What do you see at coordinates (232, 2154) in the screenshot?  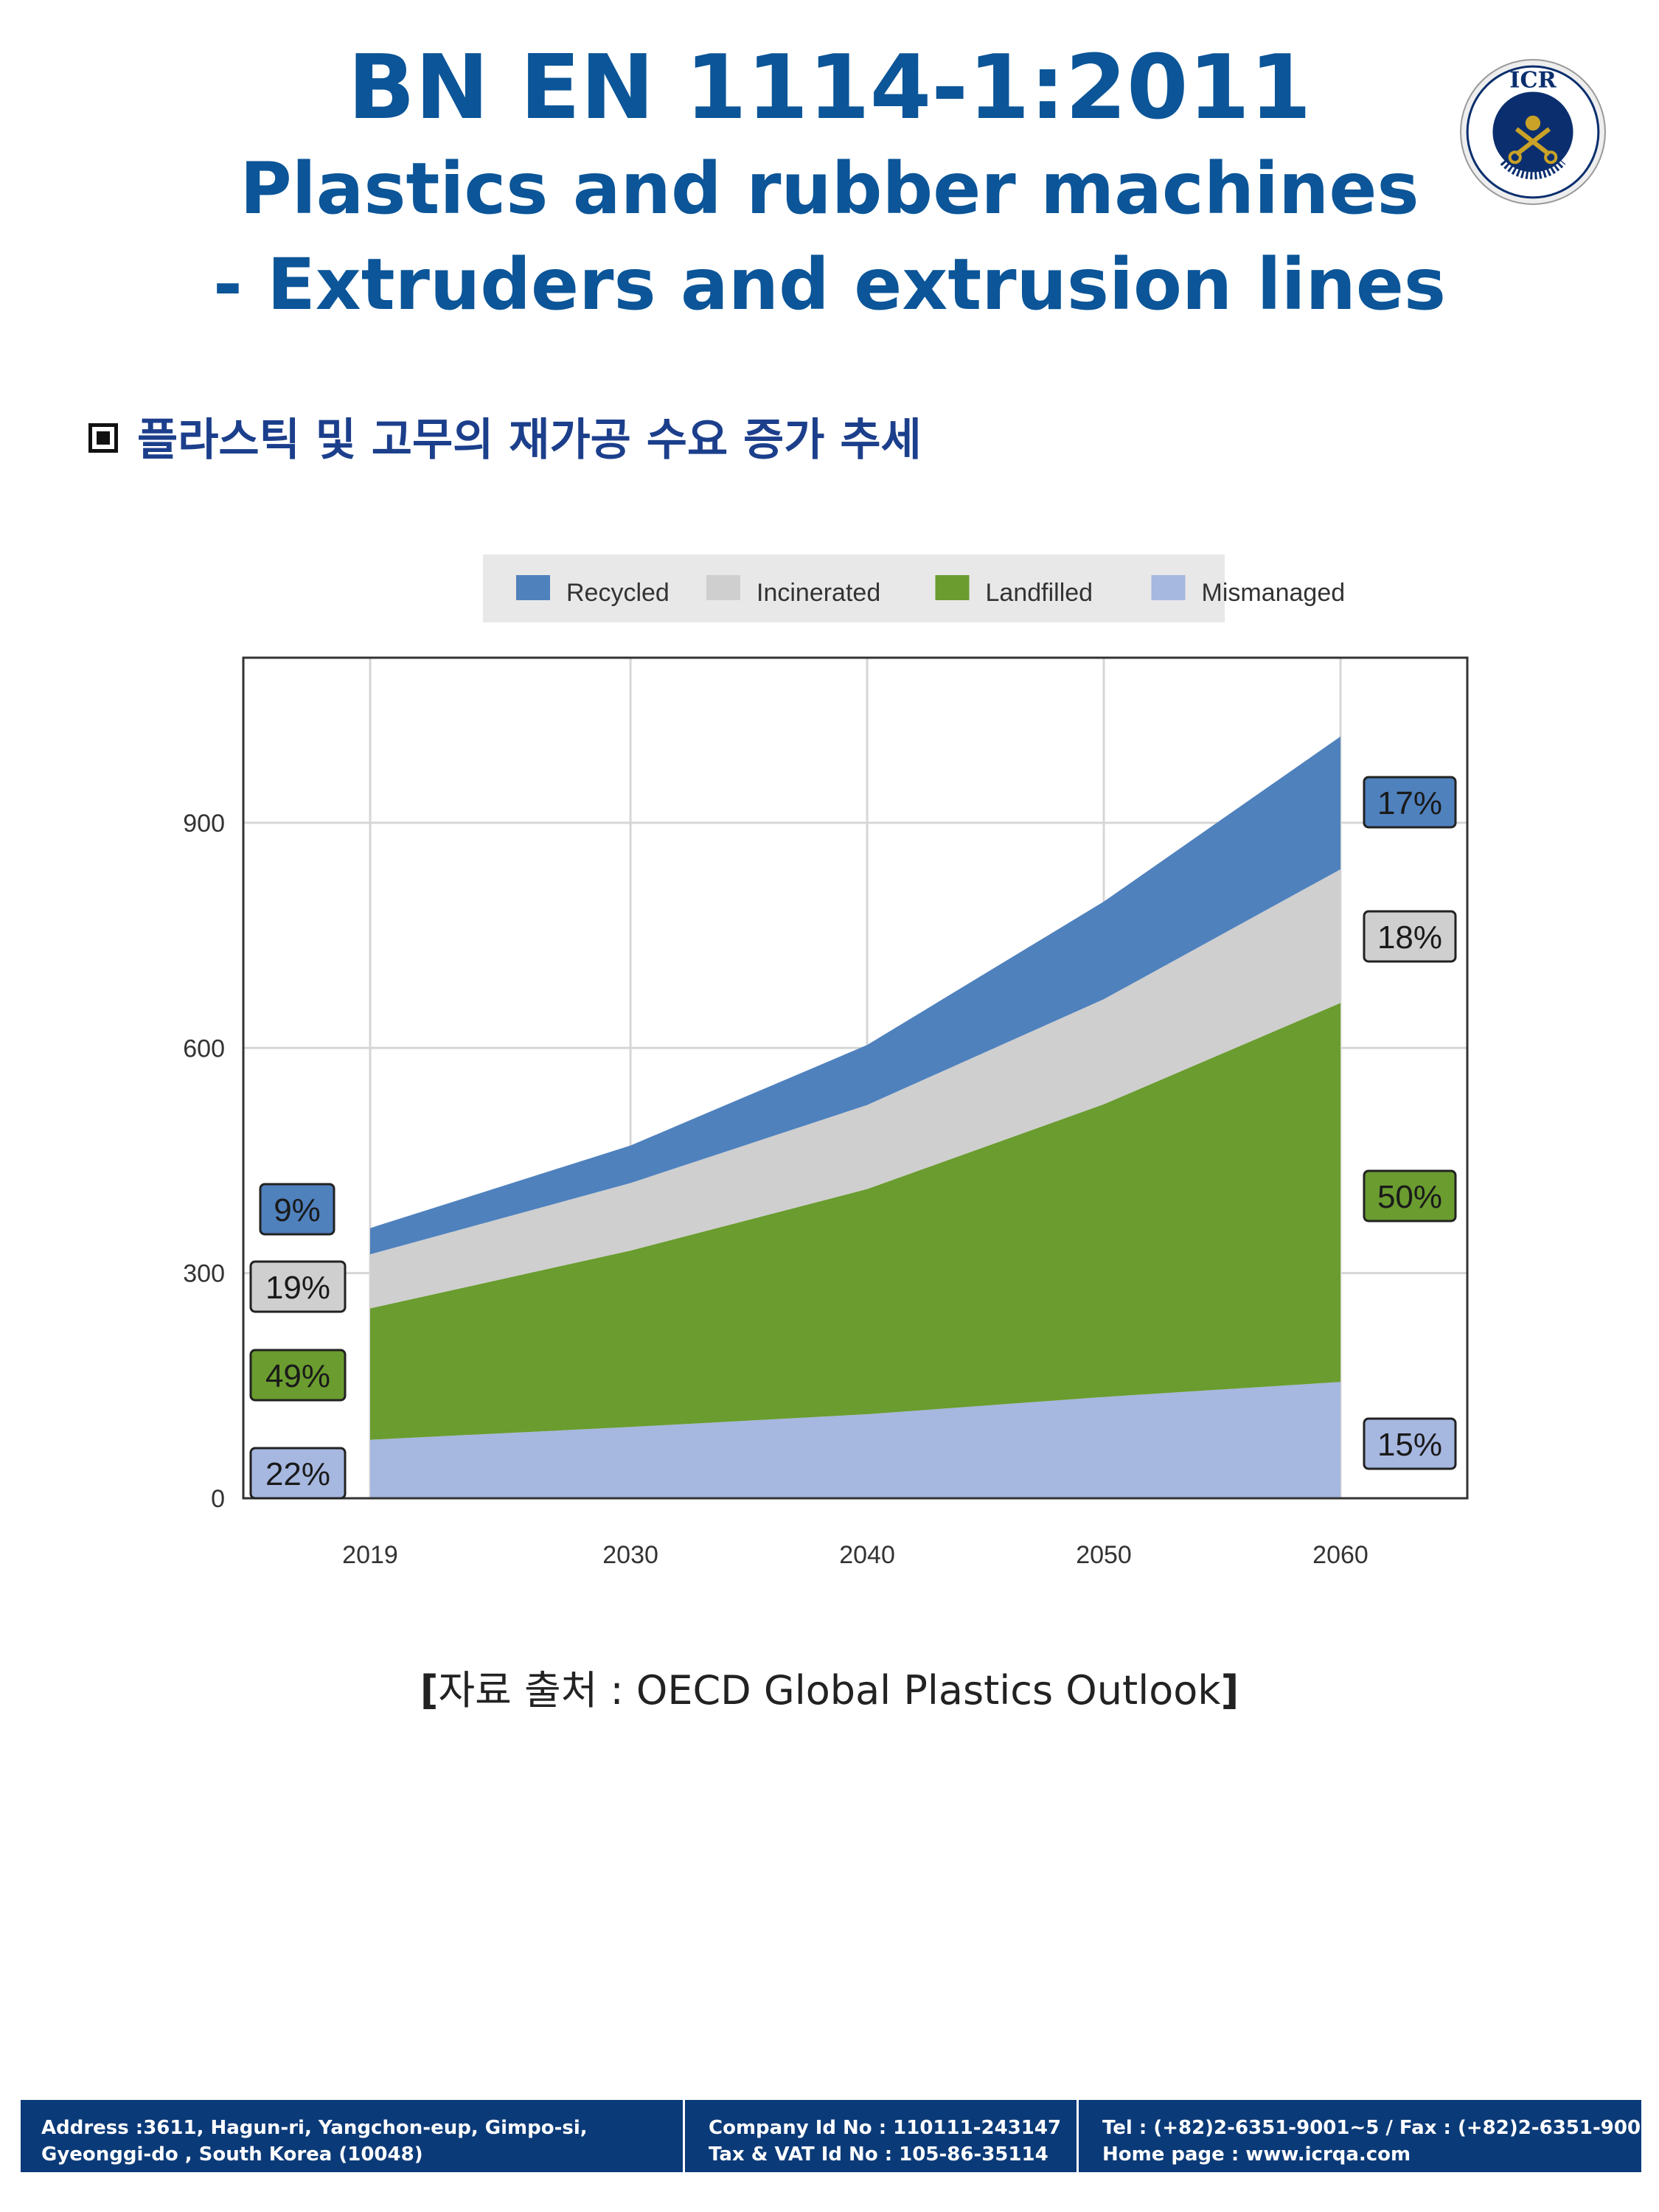 I see `footer-address-line2: Gyeonggi-do , South Korea (10048)` at bounding box center [232, 2154].